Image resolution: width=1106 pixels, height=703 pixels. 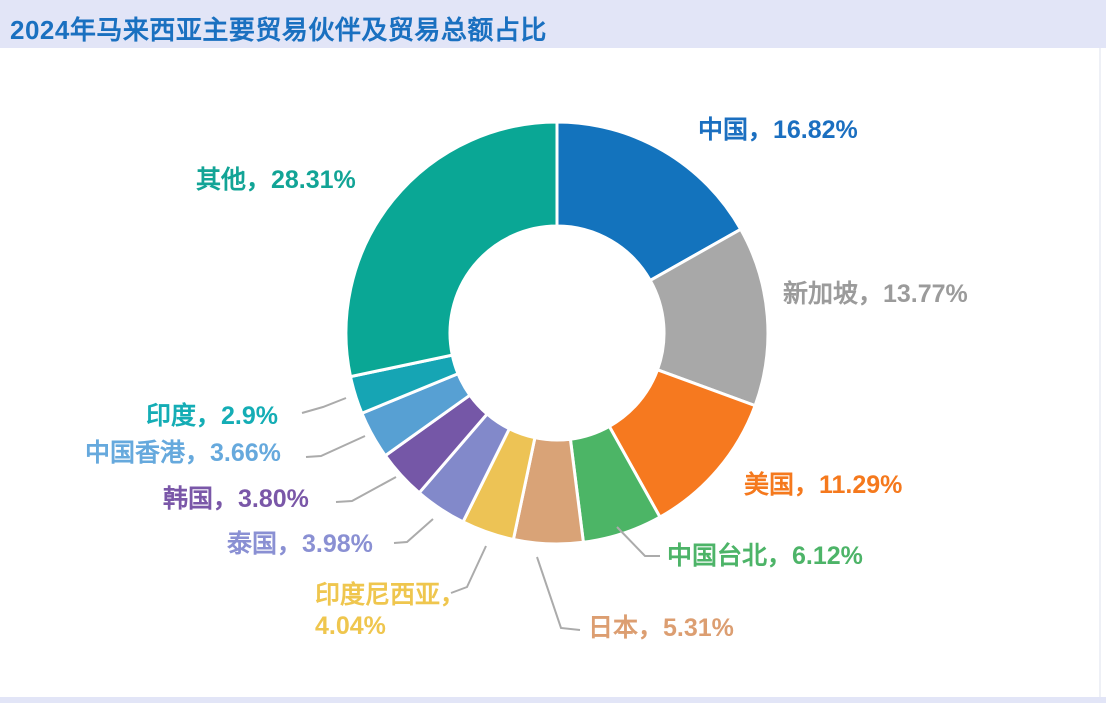 What do you see at coordinates (709, 317) in the screenshot?
I see `donut-slice-新加坡` at bounding box center [709, 317].